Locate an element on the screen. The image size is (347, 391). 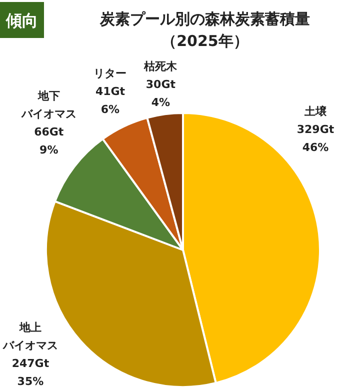
label: 土壌 329Gt 46% is located at coordinates (315, 129).